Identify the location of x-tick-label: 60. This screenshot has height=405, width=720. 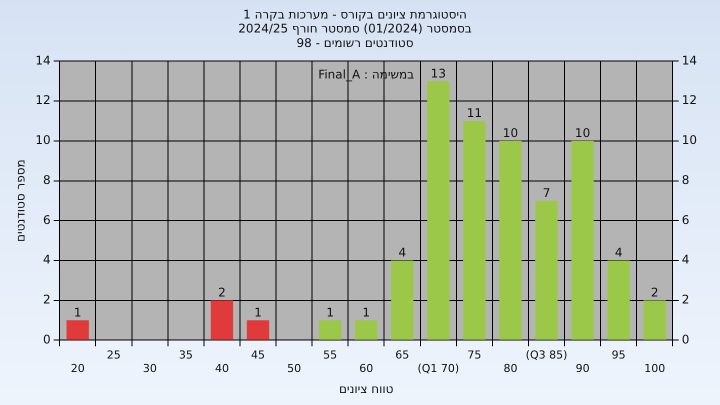
(366, 368).